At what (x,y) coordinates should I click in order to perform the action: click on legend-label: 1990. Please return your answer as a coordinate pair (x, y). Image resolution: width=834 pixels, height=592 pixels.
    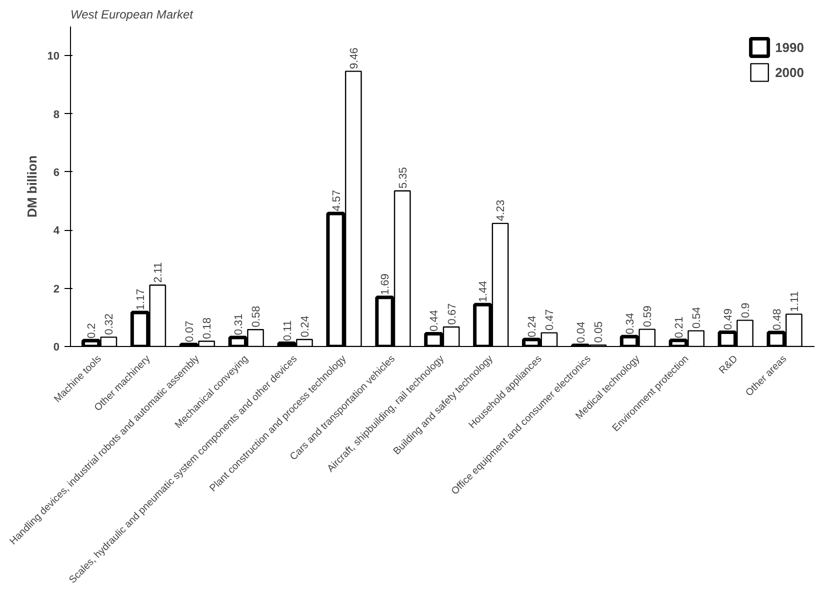
    Looking at the image, I should click on (789, 47).